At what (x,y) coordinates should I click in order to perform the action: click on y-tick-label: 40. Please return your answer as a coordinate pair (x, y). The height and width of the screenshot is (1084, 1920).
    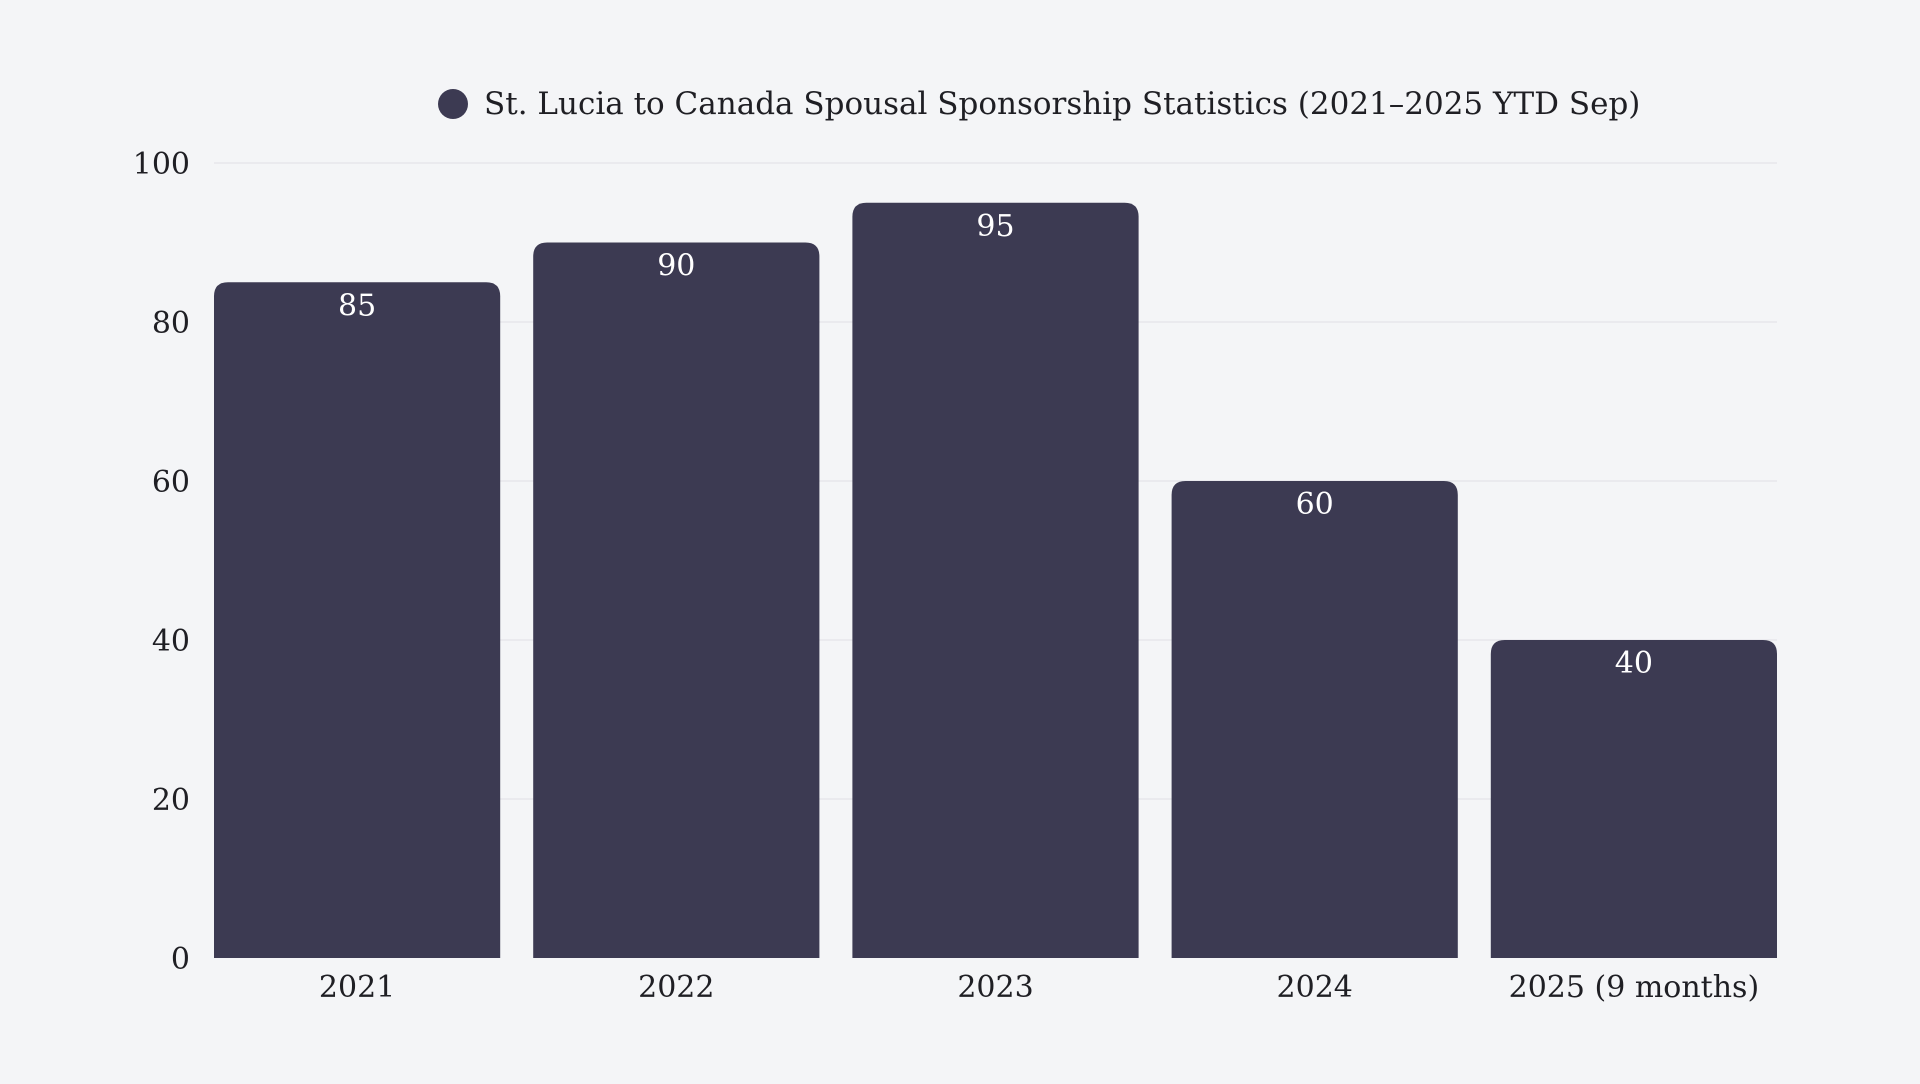
    Looking at the image, I should click on (171, 641).